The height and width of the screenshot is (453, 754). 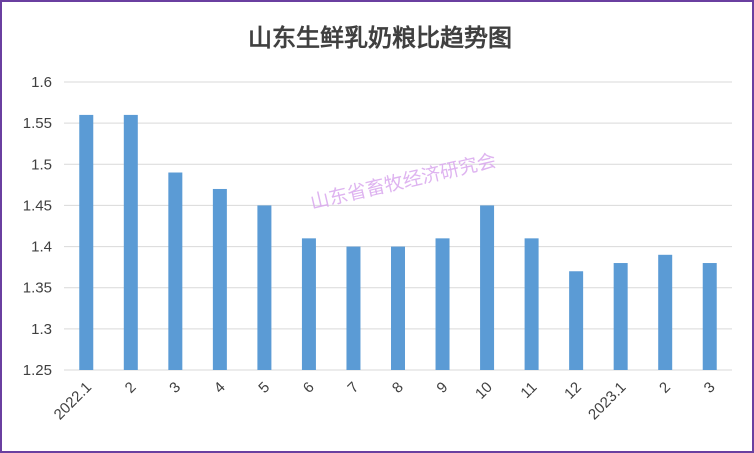 What do you see at coordinates (607, 401) in the screenshot?
I see `x-tick-label: 2023.1` at bounding box center [607, 401].